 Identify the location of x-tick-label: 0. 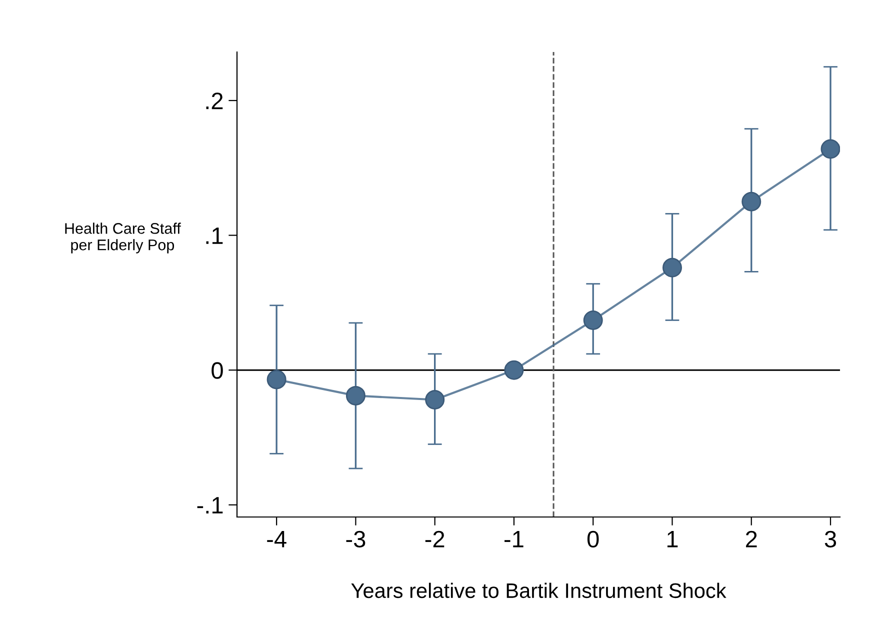
(593, 539).